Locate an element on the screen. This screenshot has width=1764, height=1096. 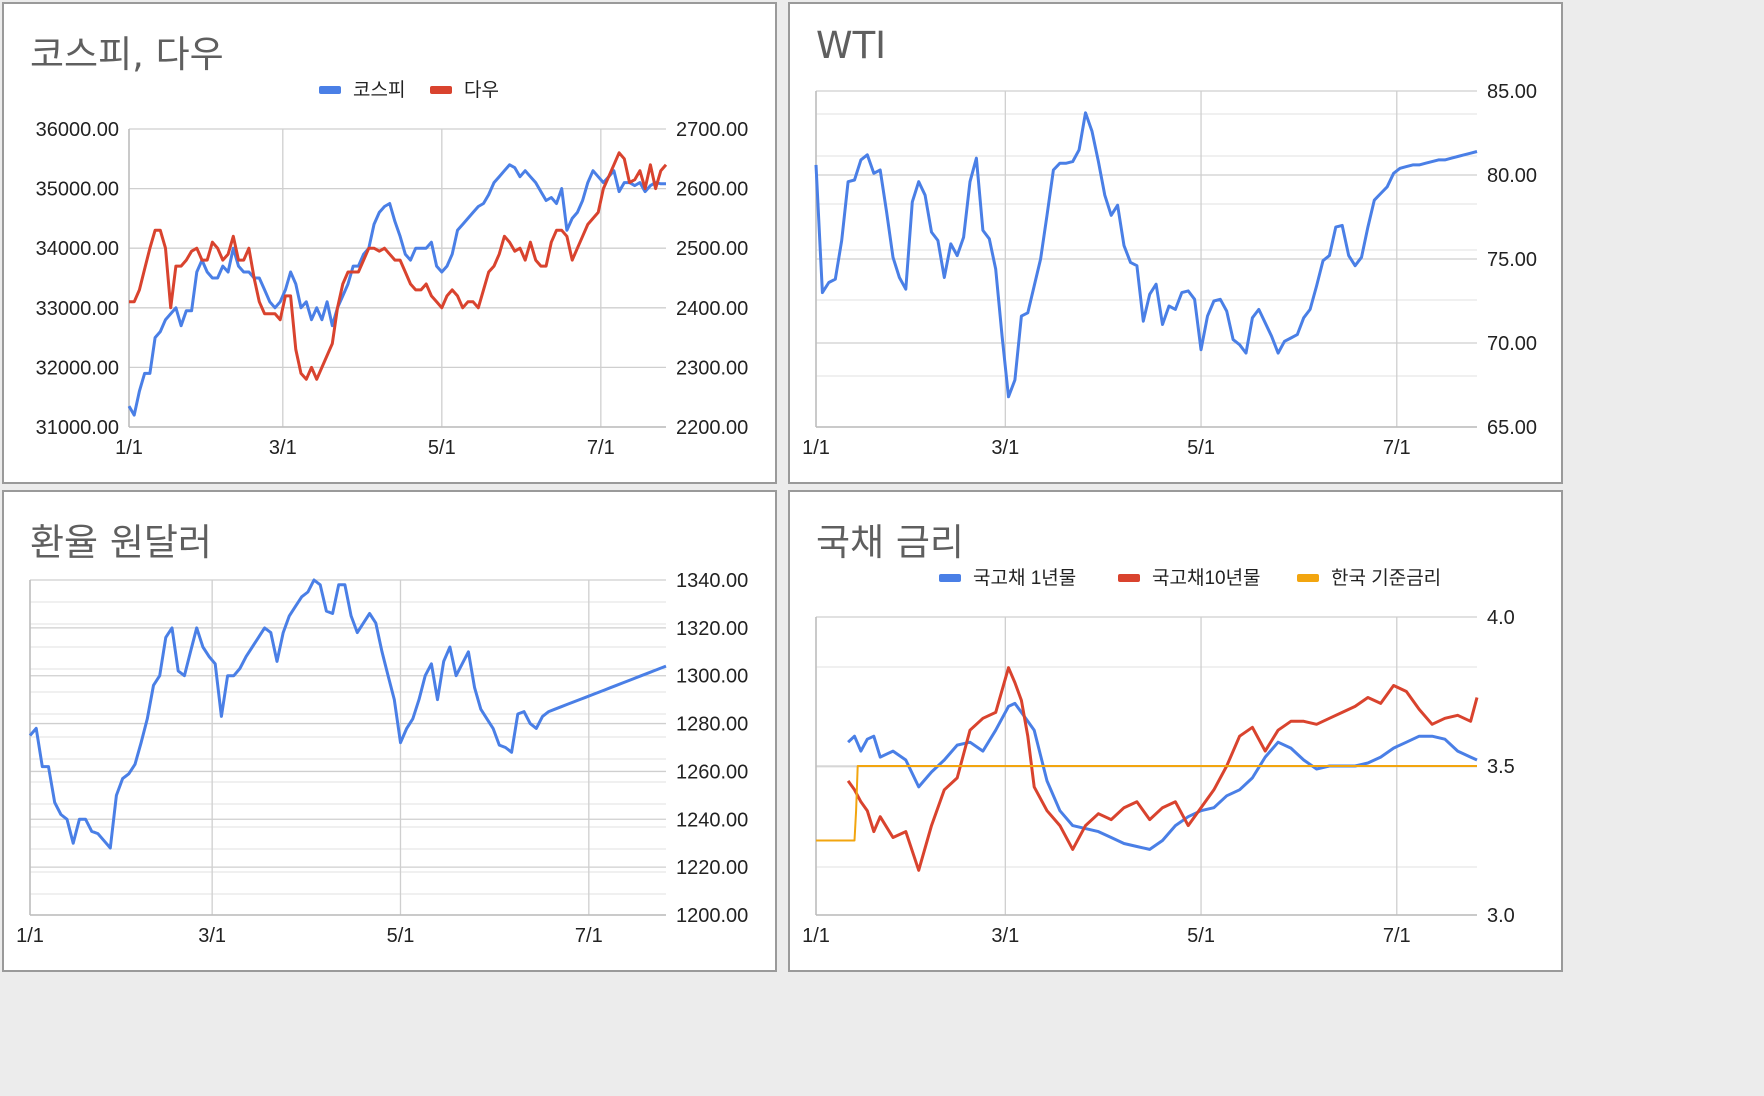
y-tick-label-right: 70.00 is located at coordinates (1512, 344).